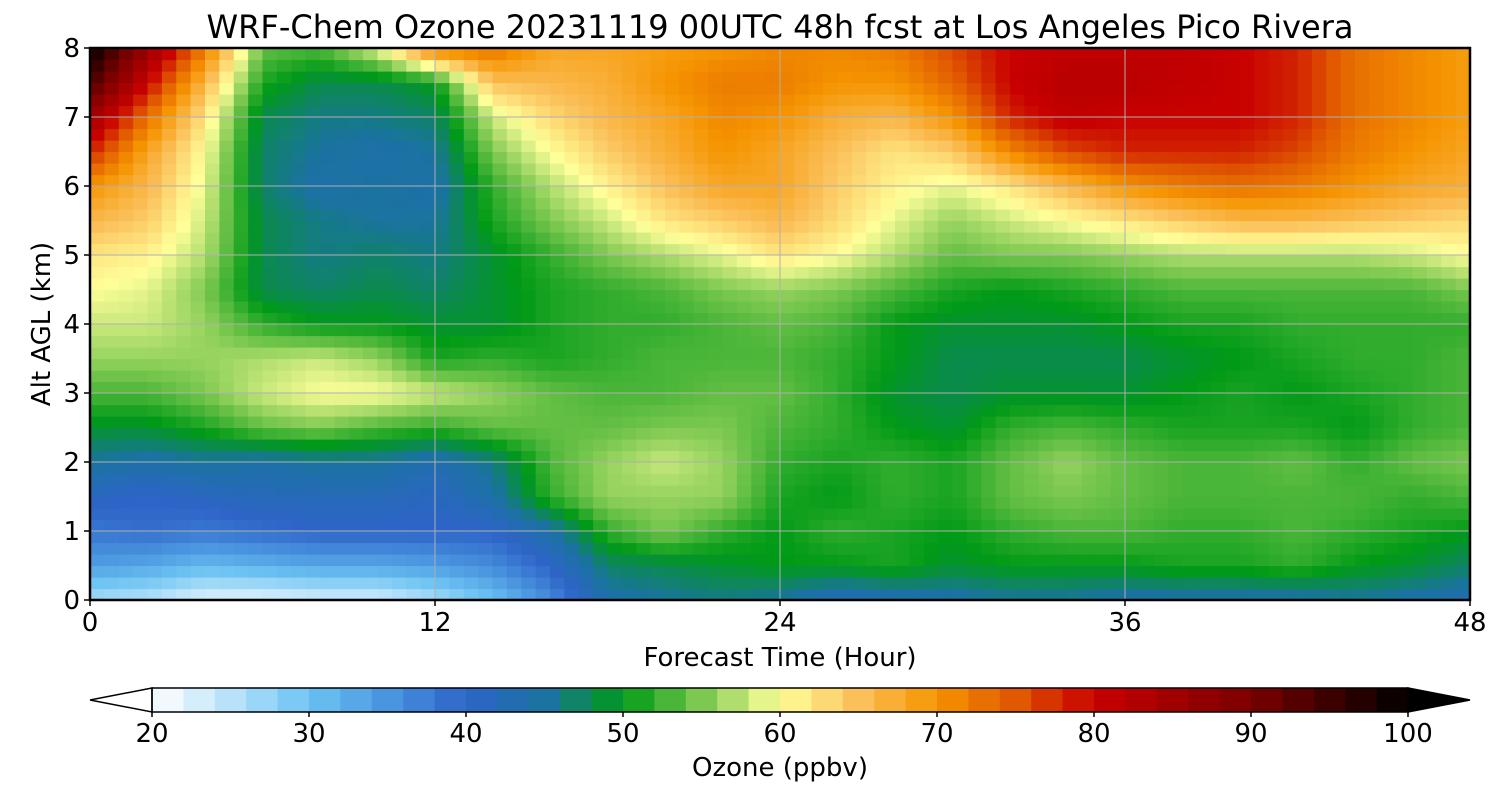 The width and height of the screenshot is (1500, 800). Describe the element at coordinates (936, 734) in the screenshot. I see `colorbar-tick-label: 70` at that location.